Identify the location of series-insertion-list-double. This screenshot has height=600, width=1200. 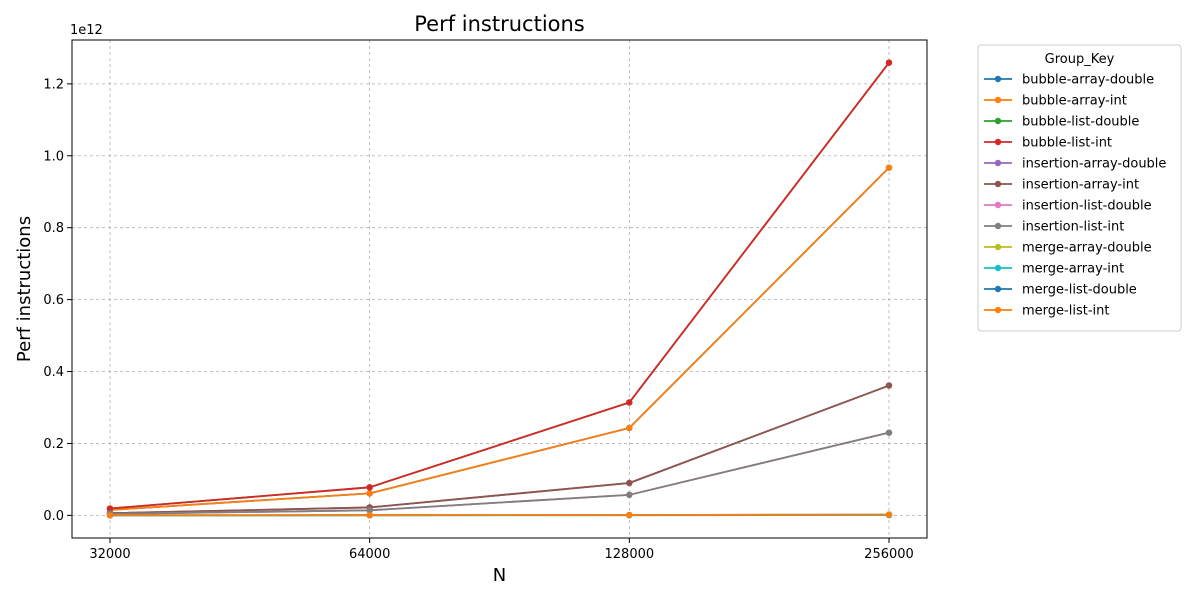
(499, 473).